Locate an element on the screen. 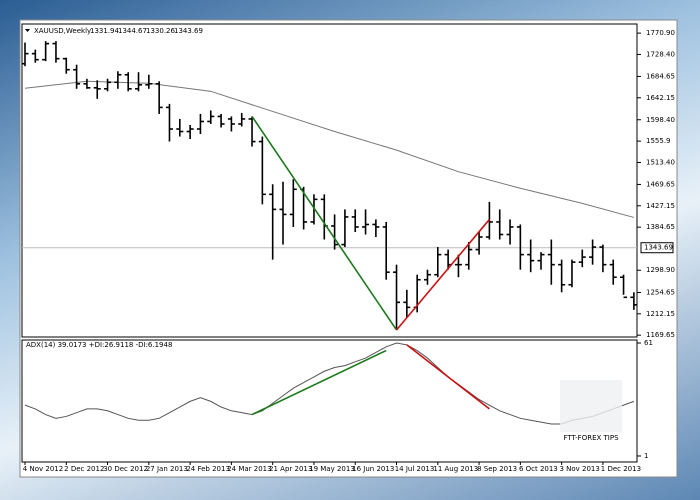 This screenshot has width=700, height=500. title-value: 1331.94 is located at coordinates (104, 31).